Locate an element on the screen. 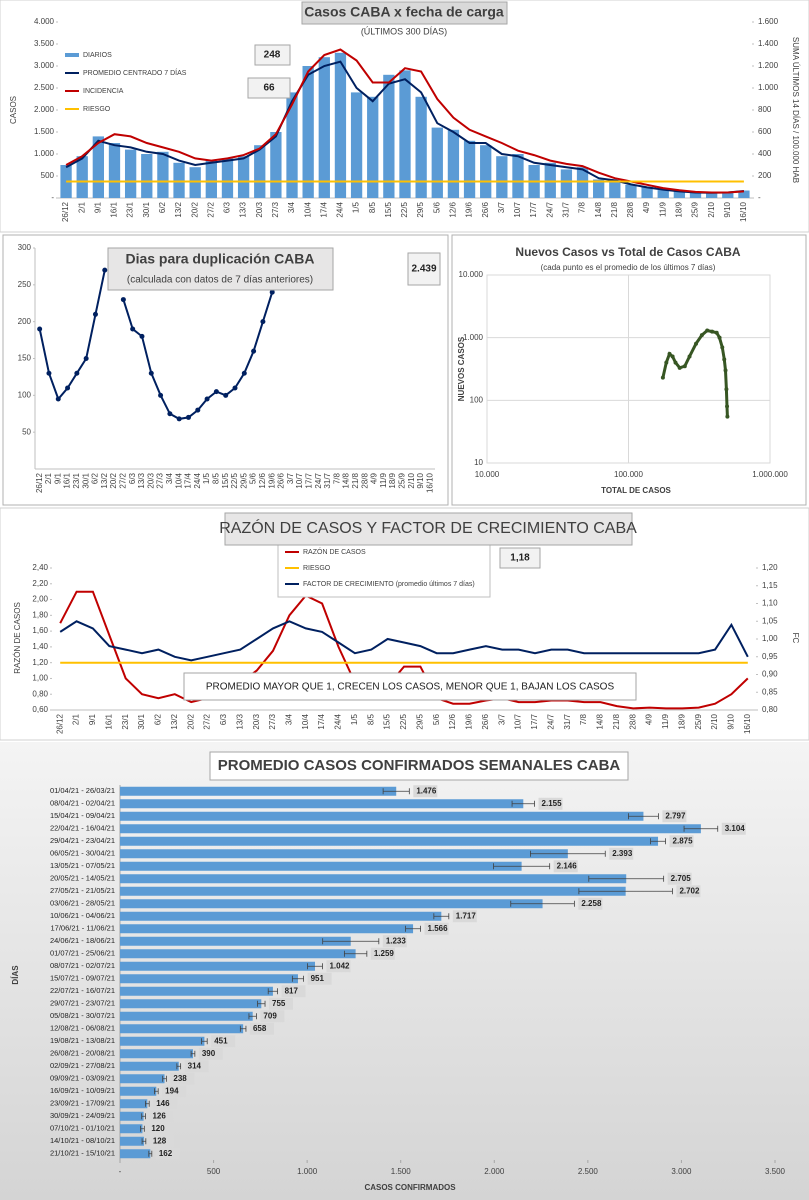 The height and width of the screenshot is (1200, 809). y-tick-label: 100 is located at coordinates (25, 394).